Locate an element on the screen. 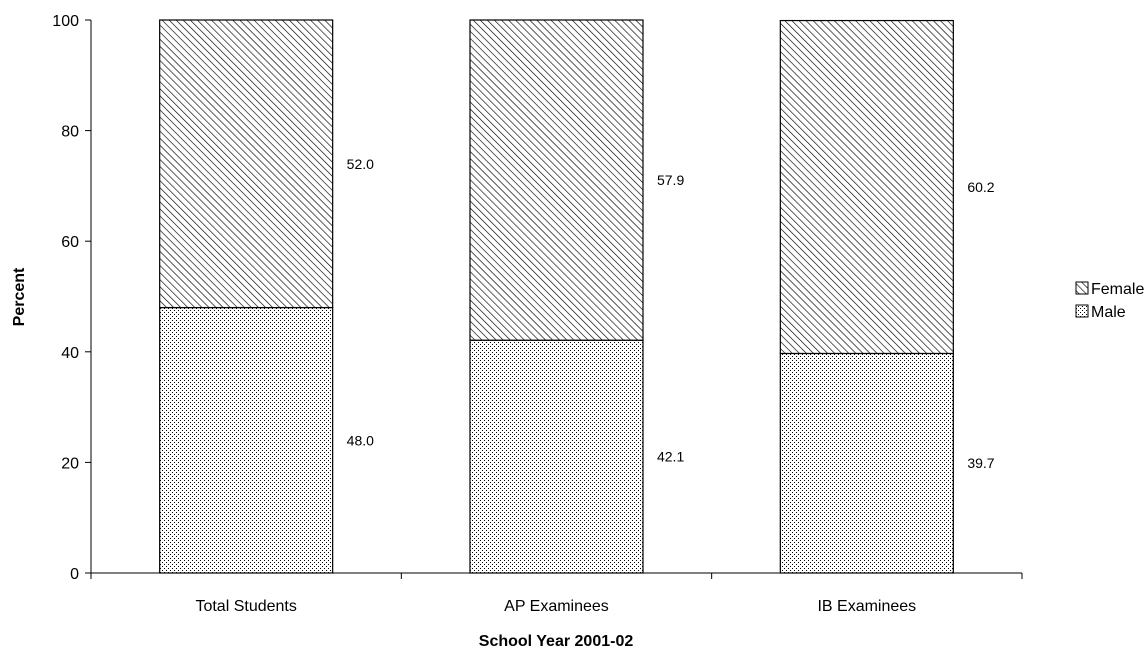  legend-swatch-female is located at coordinates (1082, 288).